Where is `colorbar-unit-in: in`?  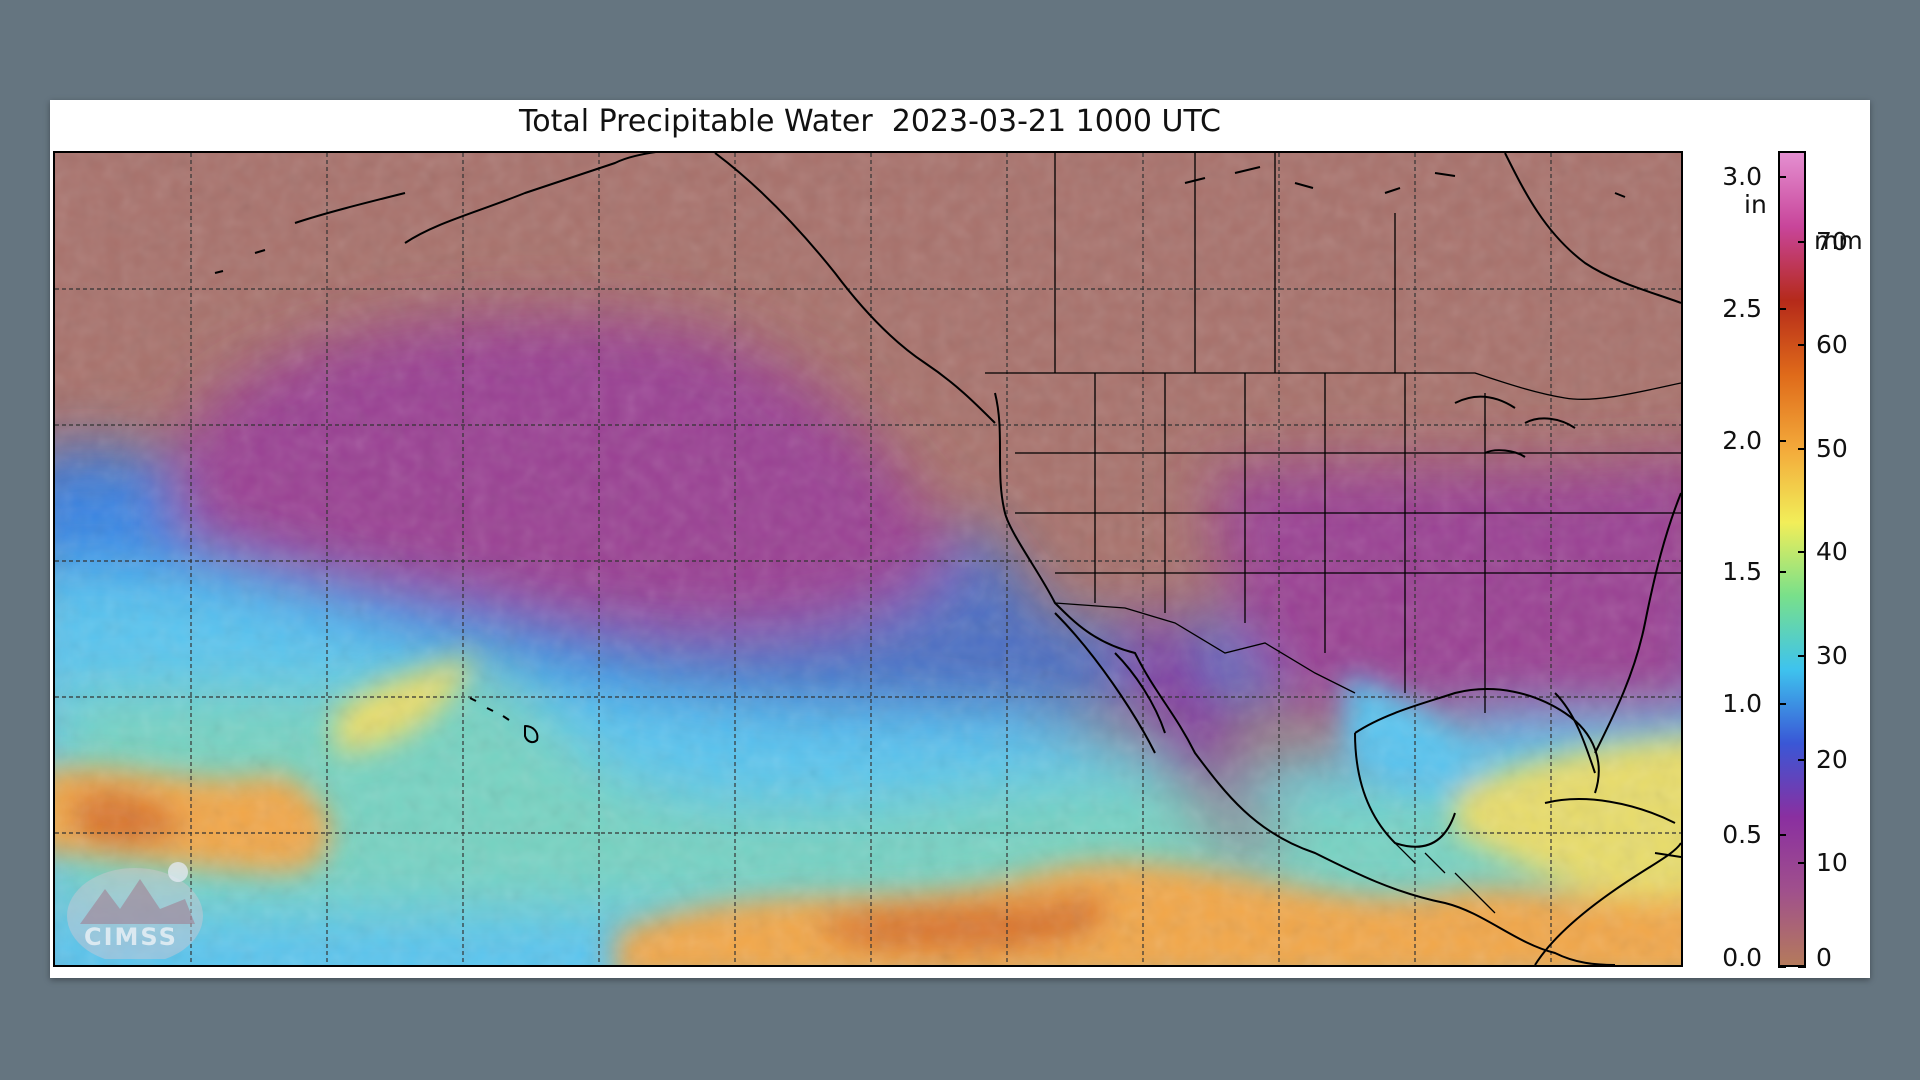 colorbar-unit-in: in is located at coordinates (1755, 204).